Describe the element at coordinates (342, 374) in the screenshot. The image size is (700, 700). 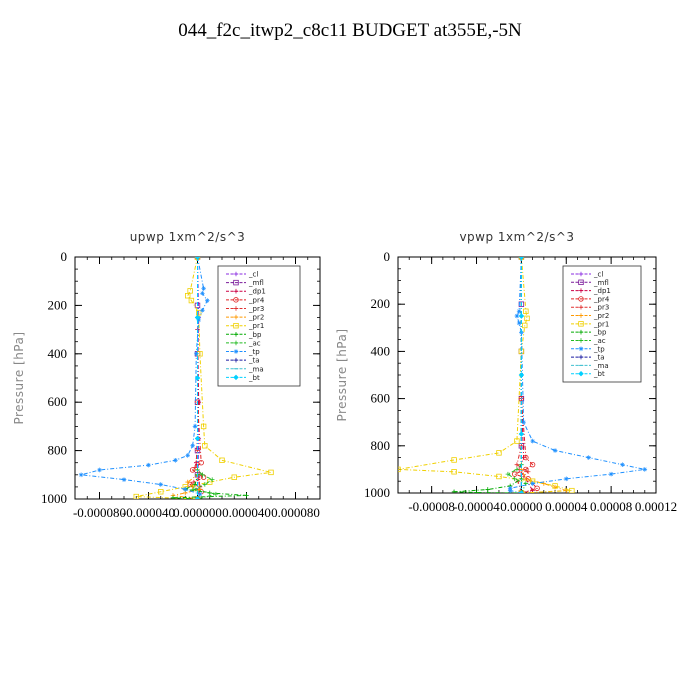
I see `y-axis-label: Pressure [hPa]` at that location.